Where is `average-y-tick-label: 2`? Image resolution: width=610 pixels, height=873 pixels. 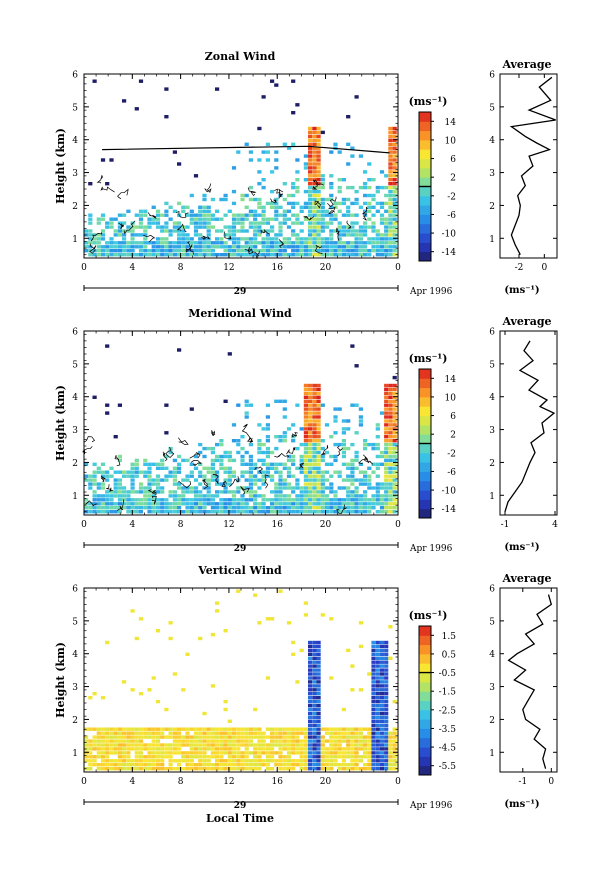 average-y-tick-label: 2 is located at coordinates (492, 207).